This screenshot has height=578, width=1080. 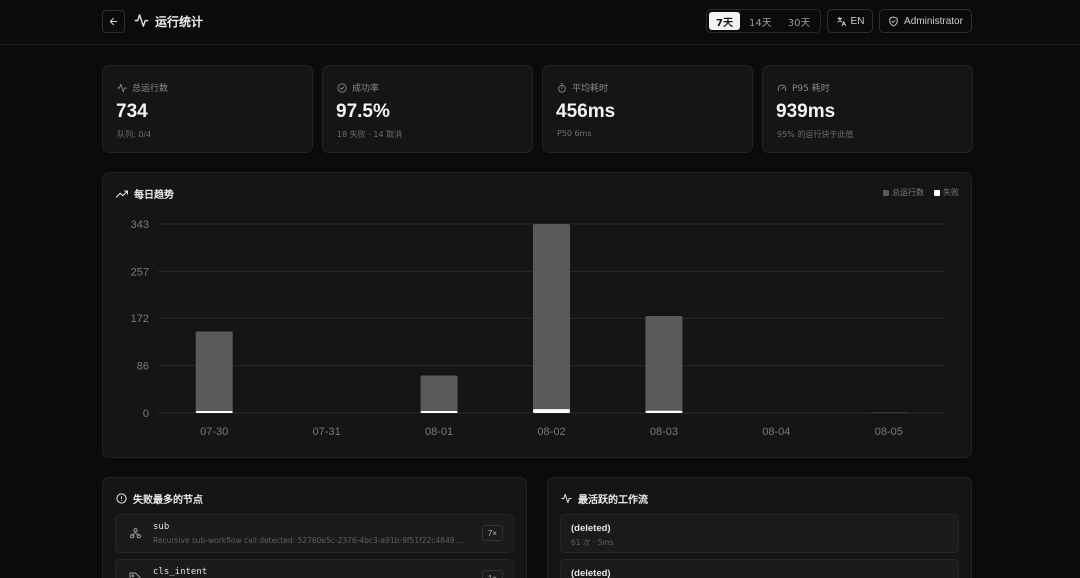 I want to click on legend-item-failed: 失败, so click(x=946, y=192).